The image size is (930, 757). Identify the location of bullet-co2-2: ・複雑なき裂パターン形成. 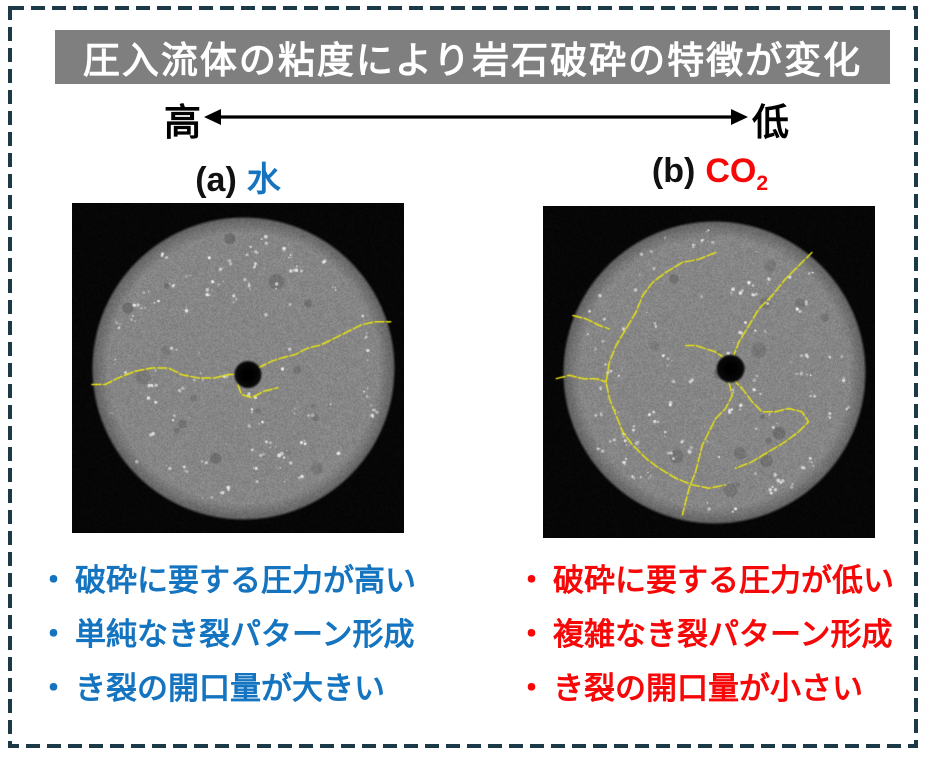
(704, 634).